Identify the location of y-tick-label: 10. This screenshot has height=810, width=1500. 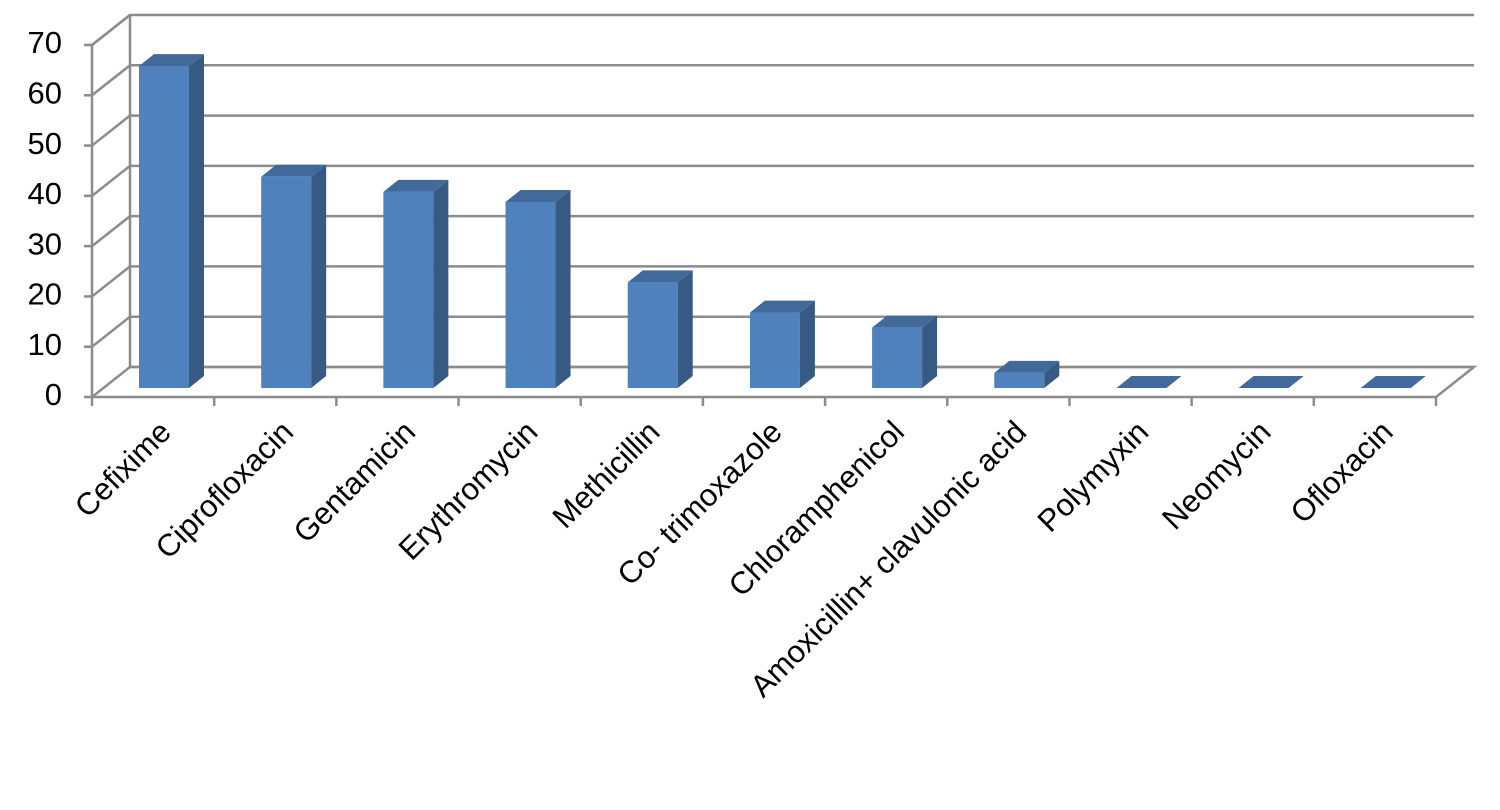
(45, 344).